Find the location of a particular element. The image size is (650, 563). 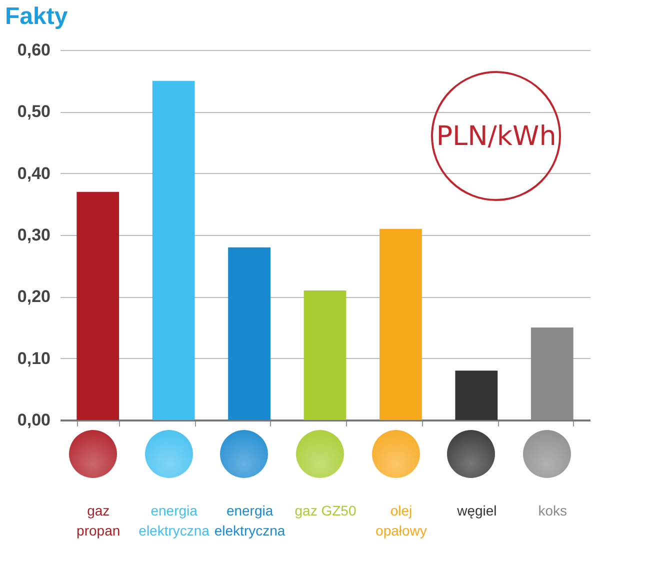

x-tick-label: węgiel is located at coordinates (476, 510).